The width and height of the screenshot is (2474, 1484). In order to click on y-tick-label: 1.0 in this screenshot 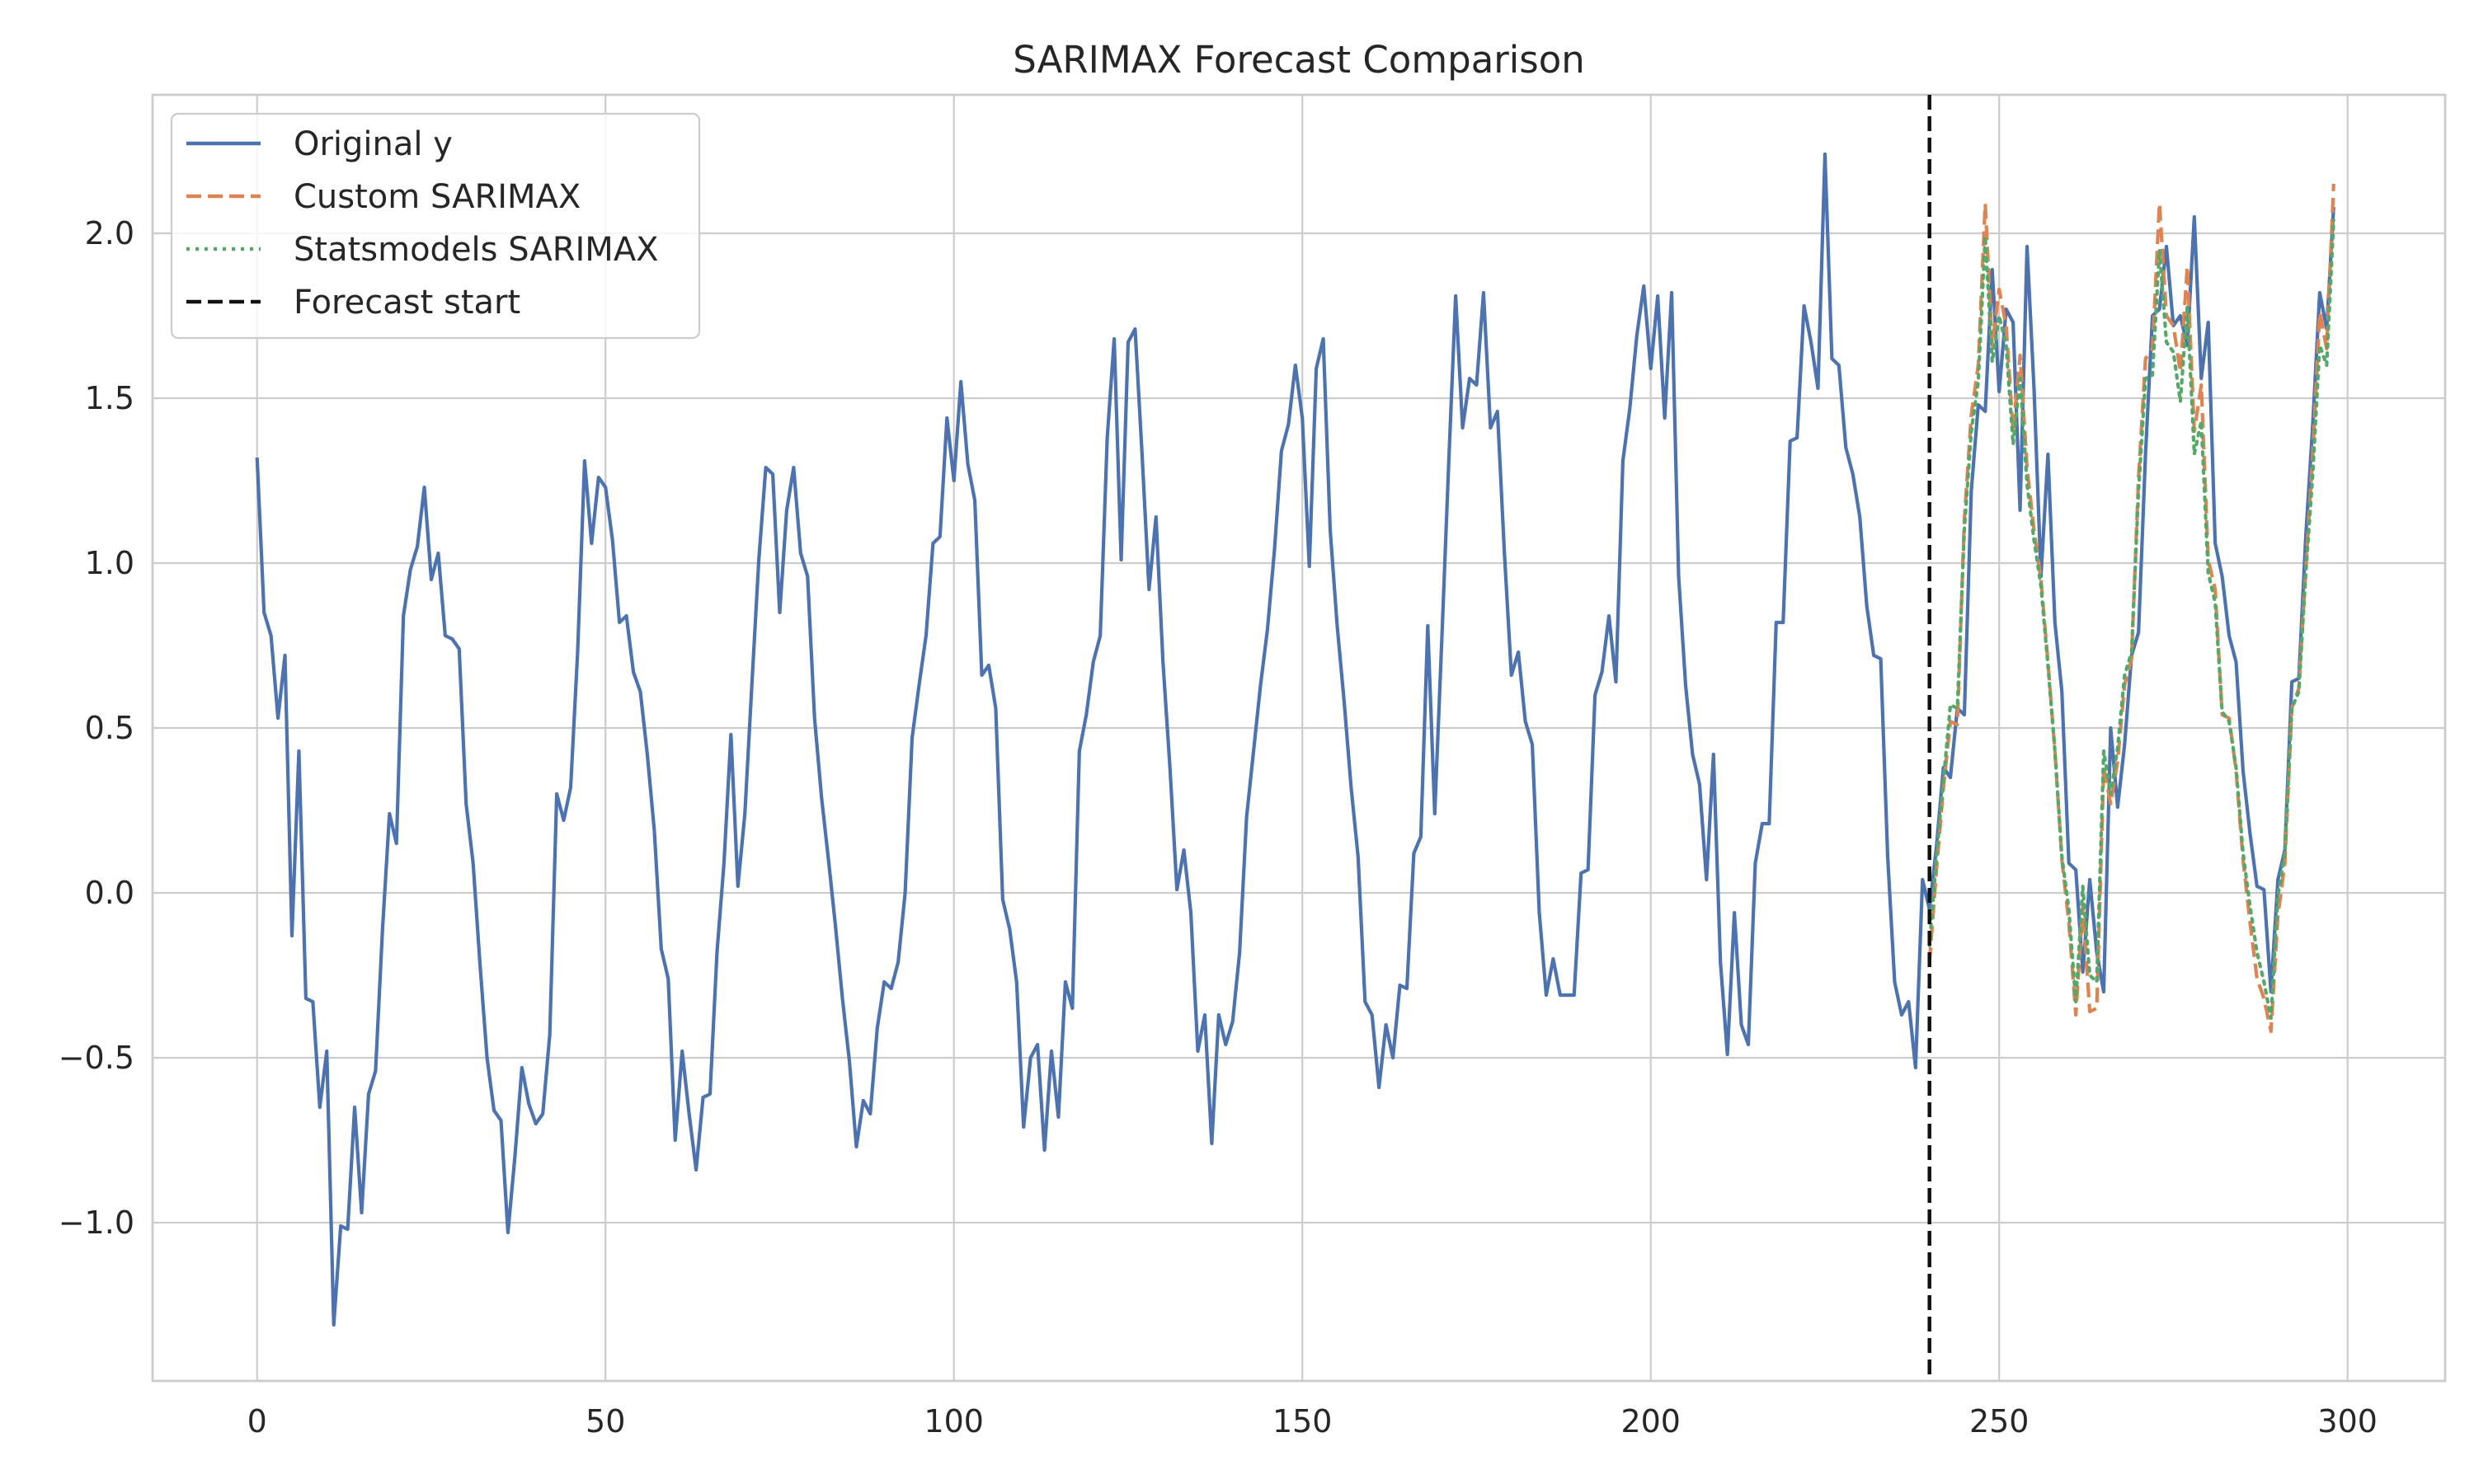, I will do `click(109, 563)`.